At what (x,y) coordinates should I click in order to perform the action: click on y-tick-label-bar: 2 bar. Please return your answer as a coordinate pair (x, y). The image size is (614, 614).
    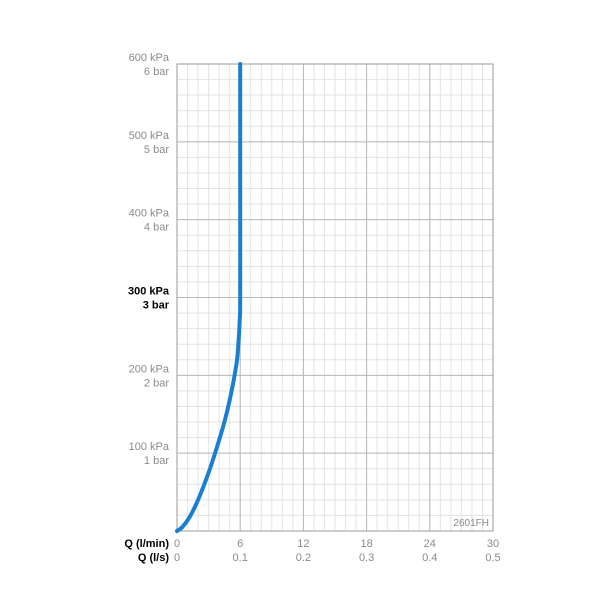
    Looking at the image, I should click on (156, 383).